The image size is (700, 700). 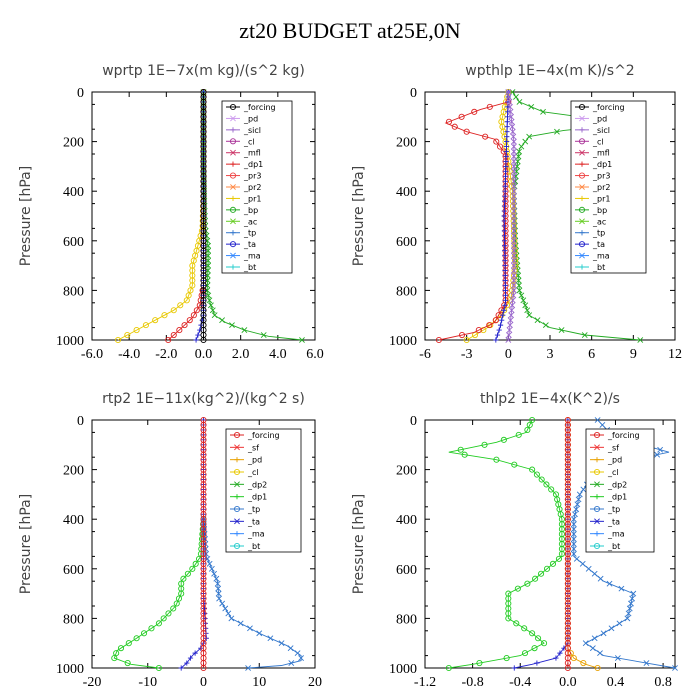 What do you see at coordinates (467, 354) in the screenshot?
I see `x-tick-label: -3` at bounding box center [467, 354].